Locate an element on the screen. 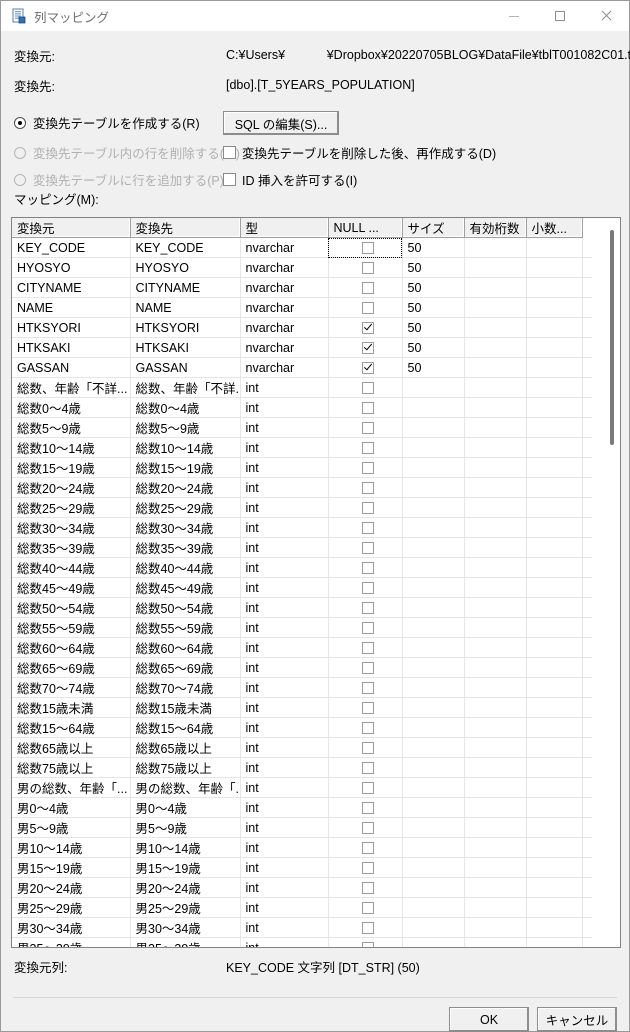 The image size is (630, 1032). table-row: 男5〜9歳 男5〜9歳 int is located at coordinates (302, 827).